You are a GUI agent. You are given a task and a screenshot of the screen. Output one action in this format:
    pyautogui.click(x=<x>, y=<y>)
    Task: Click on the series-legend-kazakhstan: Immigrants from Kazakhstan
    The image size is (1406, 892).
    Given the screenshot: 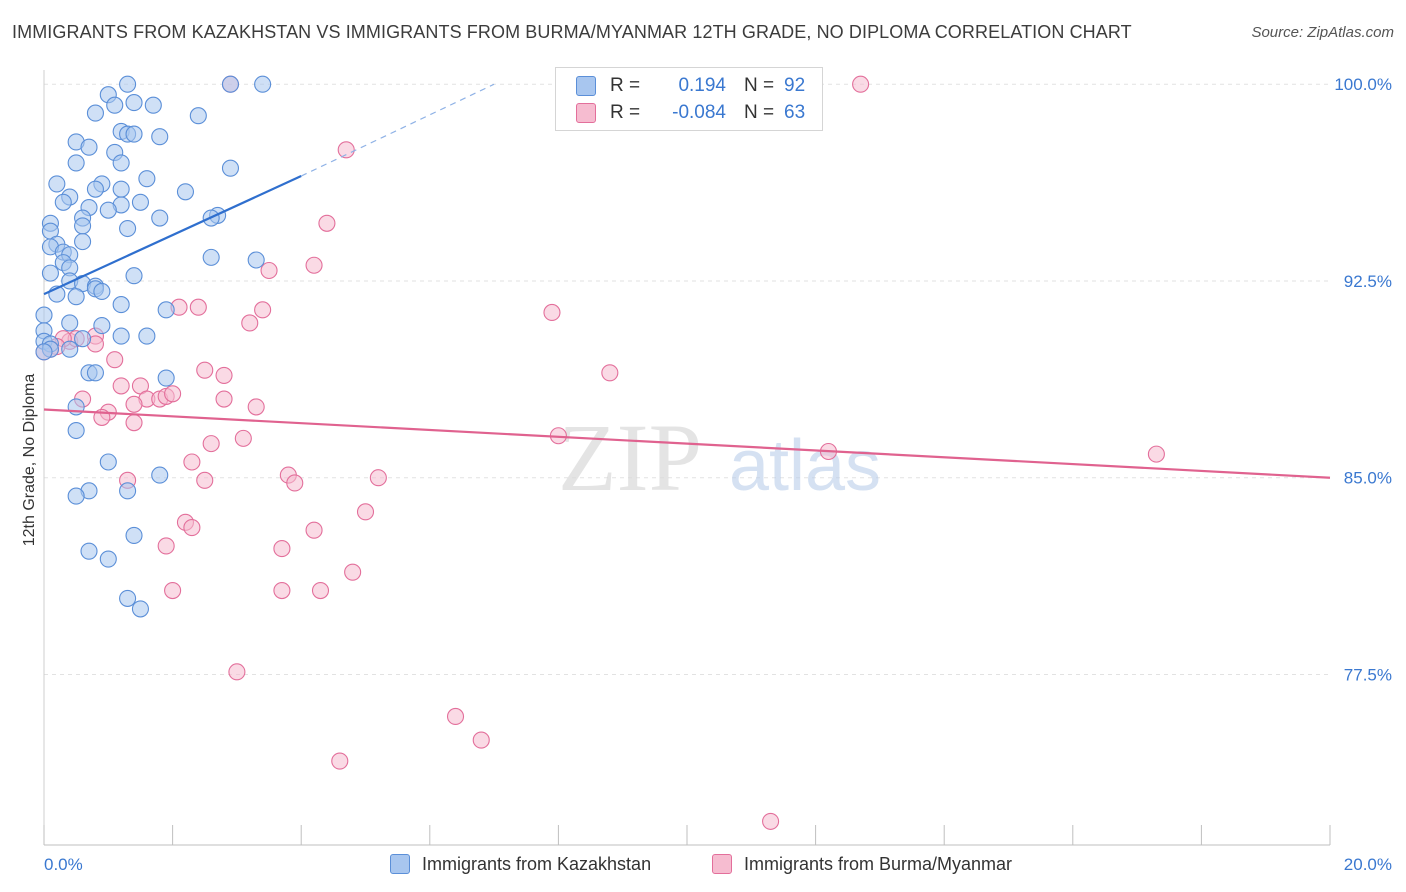 What is the action you would take?
    pyautogui.click(x=520, y=864)
    